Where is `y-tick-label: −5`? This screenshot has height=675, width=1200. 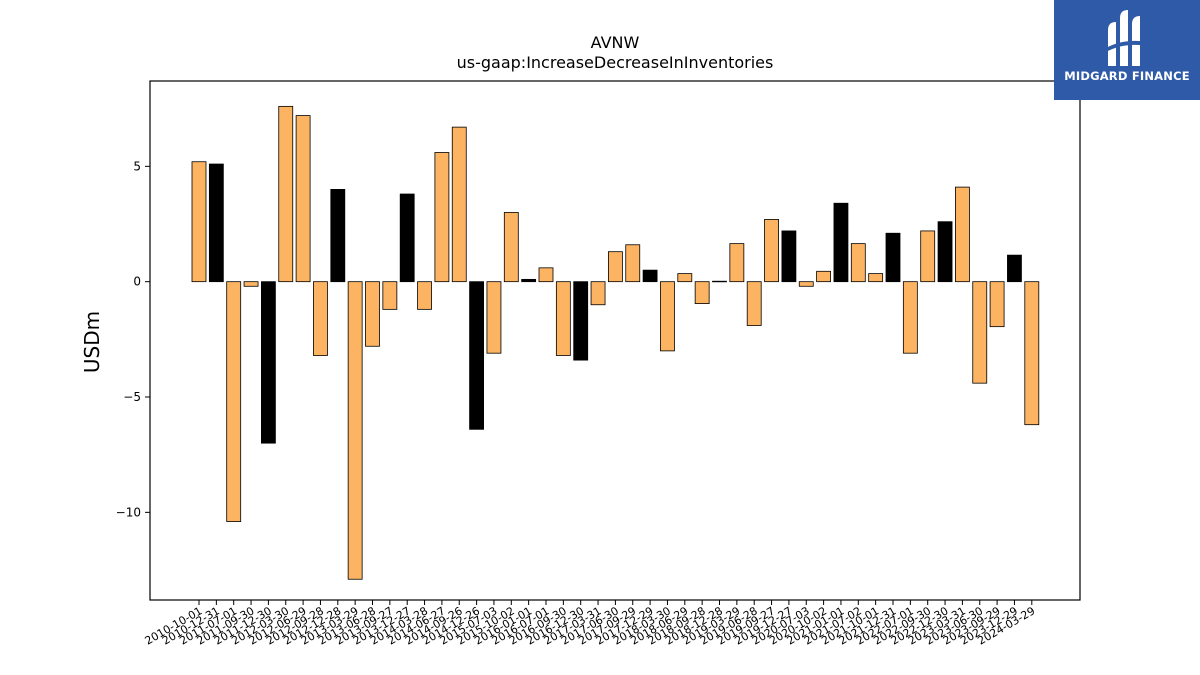
y-tick-label: −5 is located at coordinates (132, 397).